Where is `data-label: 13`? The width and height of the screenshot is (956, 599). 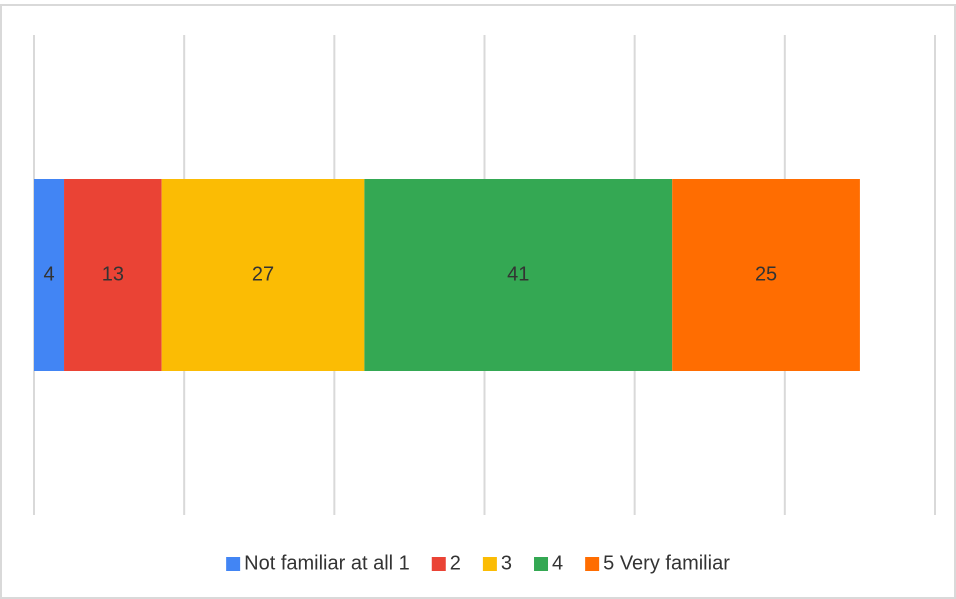 data-label: 13 is located at coordinates (113, 274).